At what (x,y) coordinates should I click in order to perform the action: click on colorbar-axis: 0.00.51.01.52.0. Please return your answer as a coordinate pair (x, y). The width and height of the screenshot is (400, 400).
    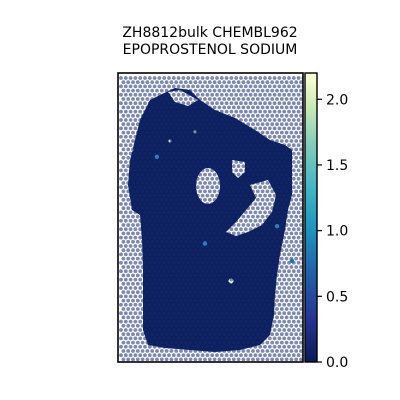
    Looking at the image, I should click on (332, 231).